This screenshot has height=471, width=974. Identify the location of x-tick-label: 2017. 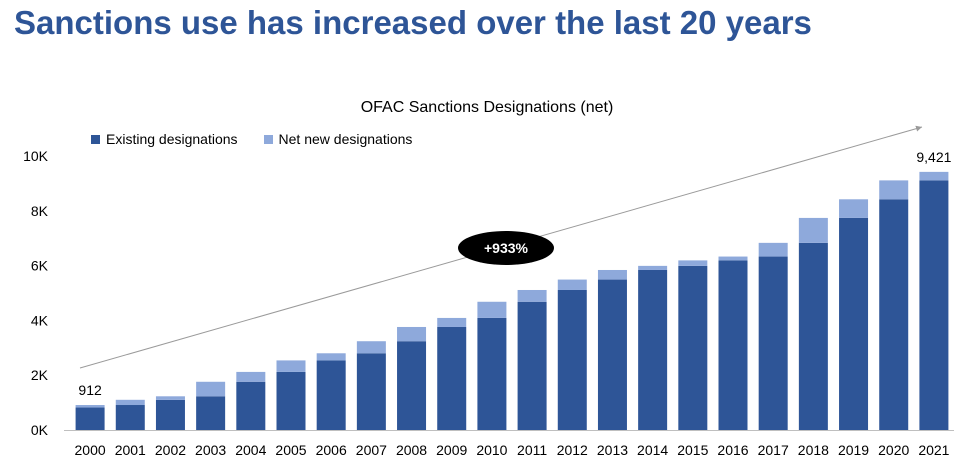
(773, 450).